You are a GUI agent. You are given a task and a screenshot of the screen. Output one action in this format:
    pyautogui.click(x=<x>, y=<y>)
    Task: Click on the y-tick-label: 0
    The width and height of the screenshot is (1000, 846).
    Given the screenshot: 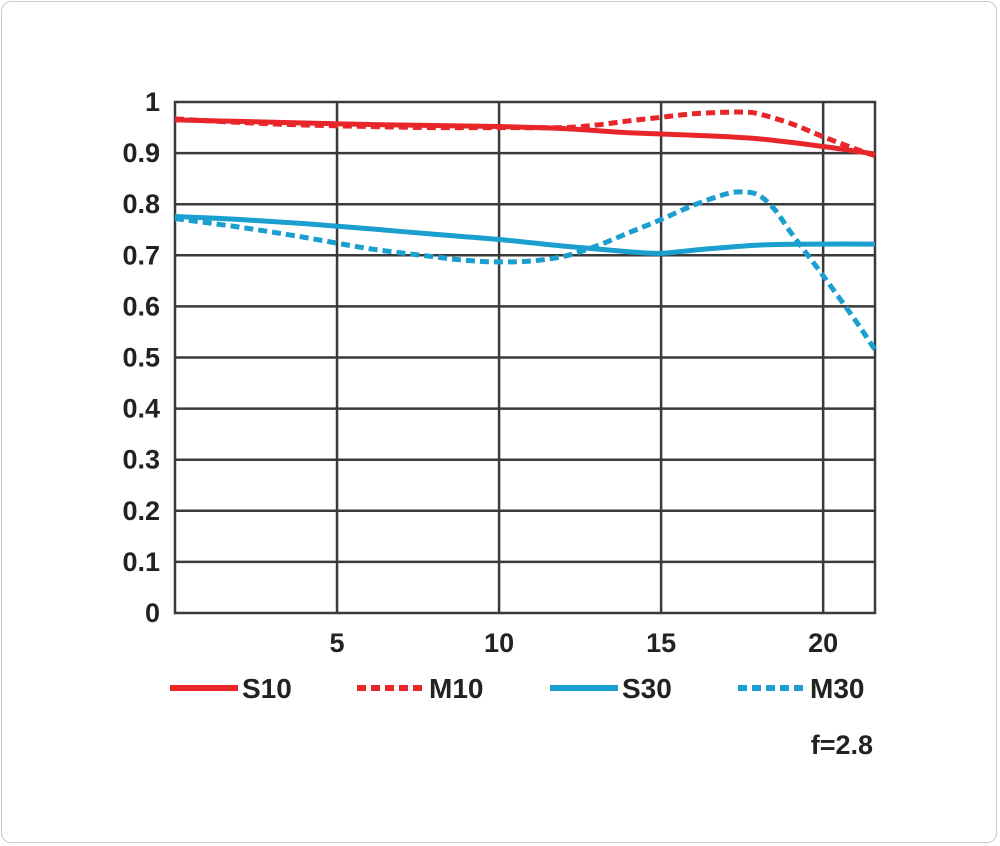 What is the action you would take?
    pyautogui.click(x=152, y=613)
    